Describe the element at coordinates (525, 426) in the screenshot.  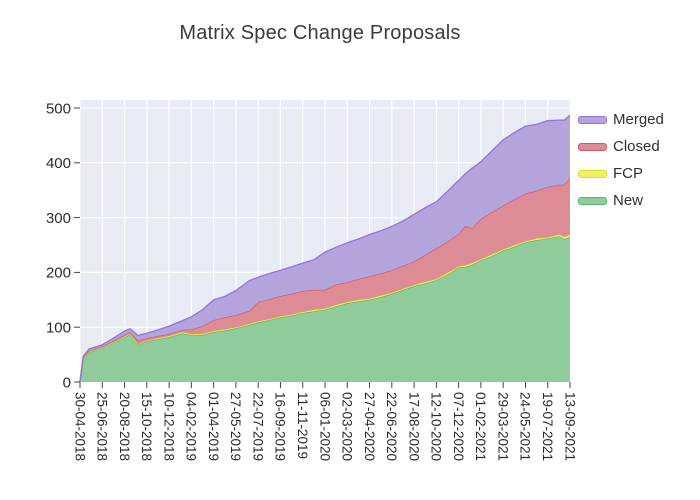
I see `x-tick-label: 24-05-2021` at that location.